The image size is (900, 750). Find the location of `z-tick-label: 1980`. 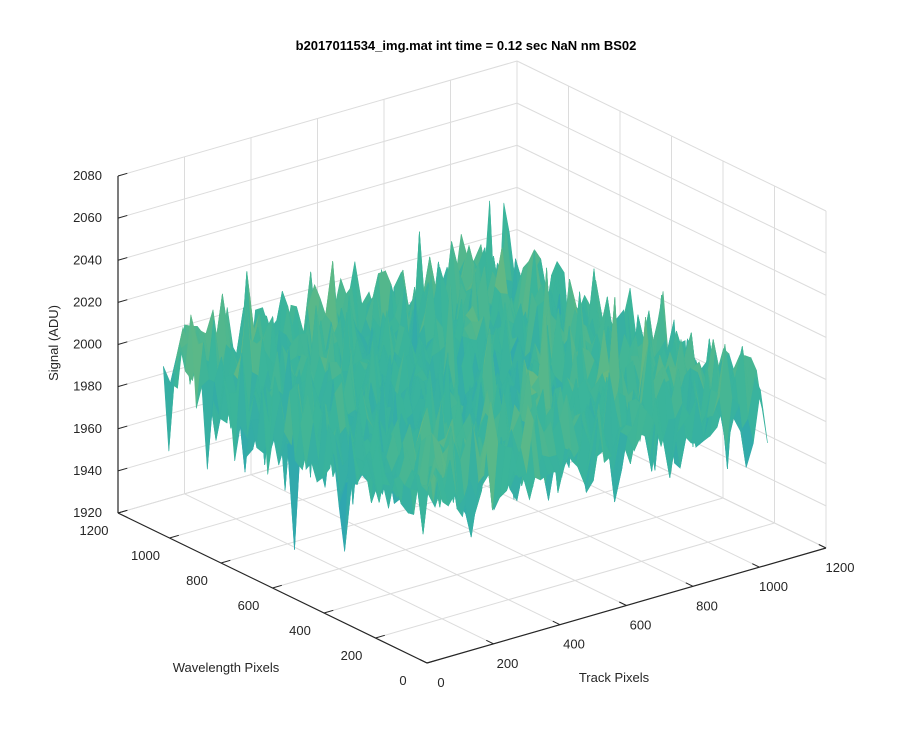

z-tick-label: 1980 is located at coordinates (87, 386).